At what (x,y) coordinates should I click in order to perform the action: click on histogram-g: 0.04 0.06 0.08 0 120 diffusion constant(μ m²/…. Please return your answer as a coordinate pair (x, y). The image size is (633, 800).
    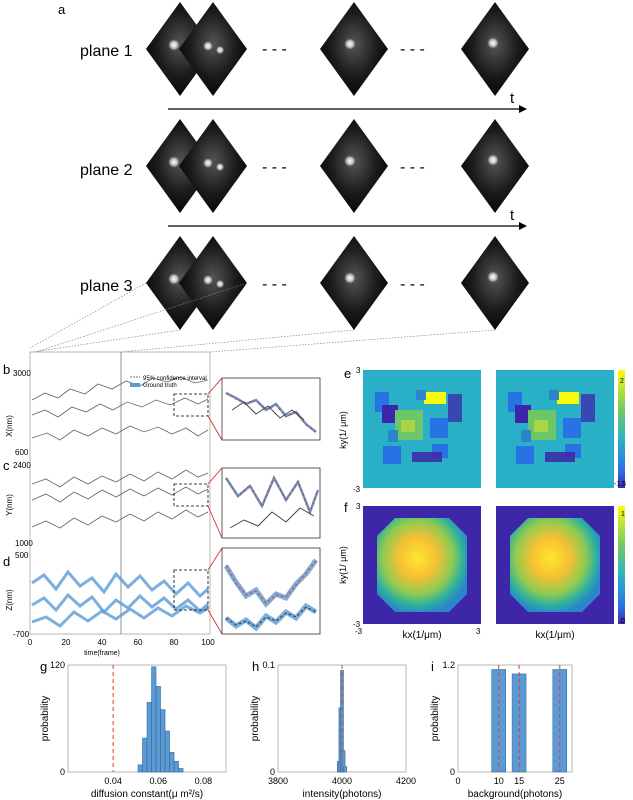
    Looking at the image, I should click on (133, 730).